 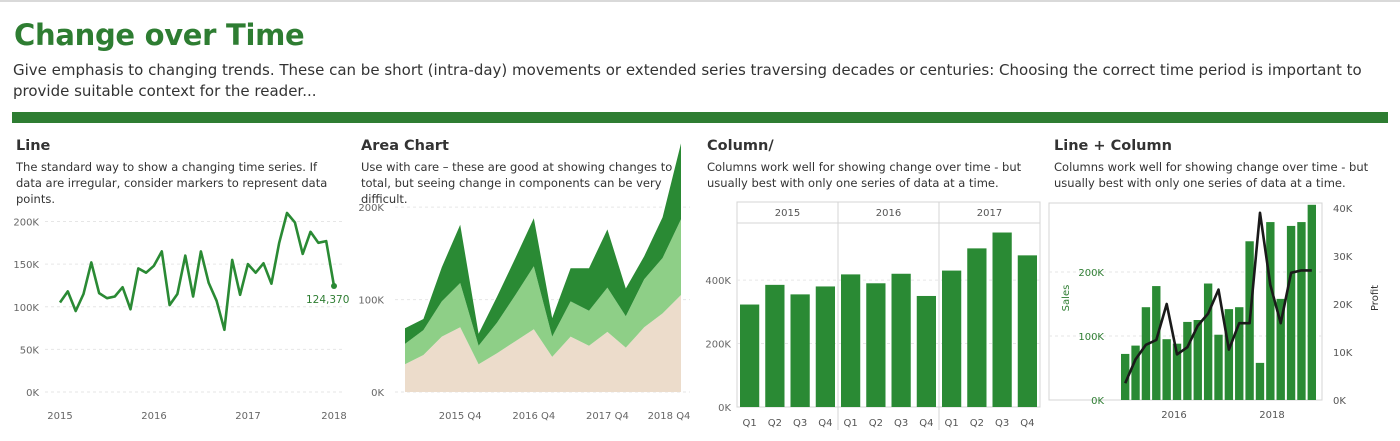 What do you see at coordinates (1271, 415) in the screenshot?
I see `line-column-x-tick-label: 2018` at bounding box center [1271, 415].